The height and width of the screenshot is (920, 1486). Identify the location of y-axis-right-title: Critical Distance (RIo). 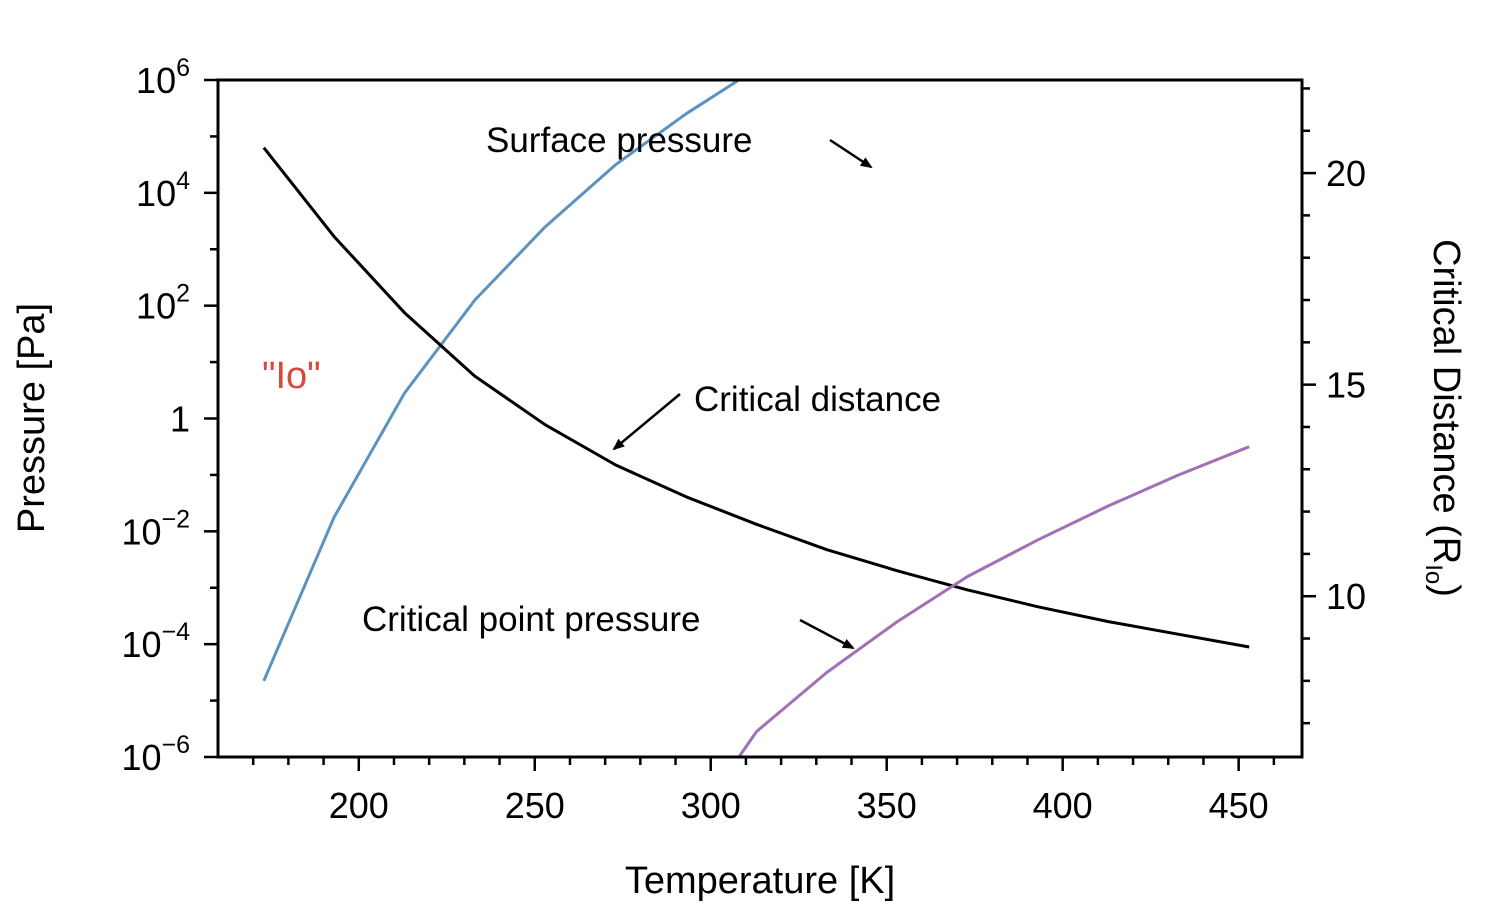
(1443, 418).